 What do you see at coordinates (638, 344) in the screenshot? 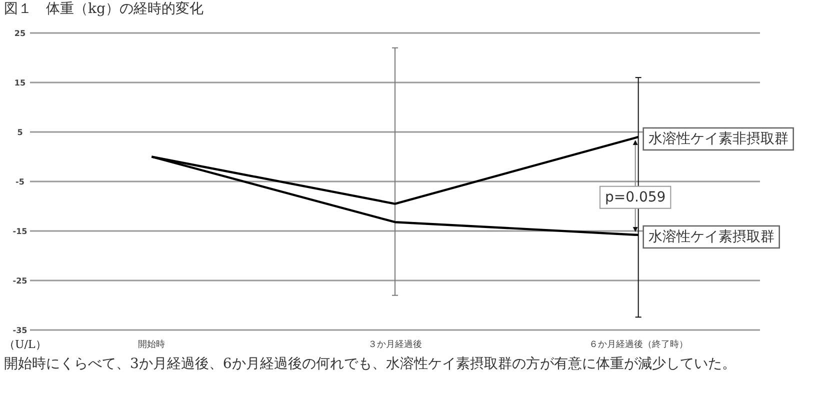
I see `x-tick-label: ６か月経過後（終了時）` at bounding box center [638, 344].